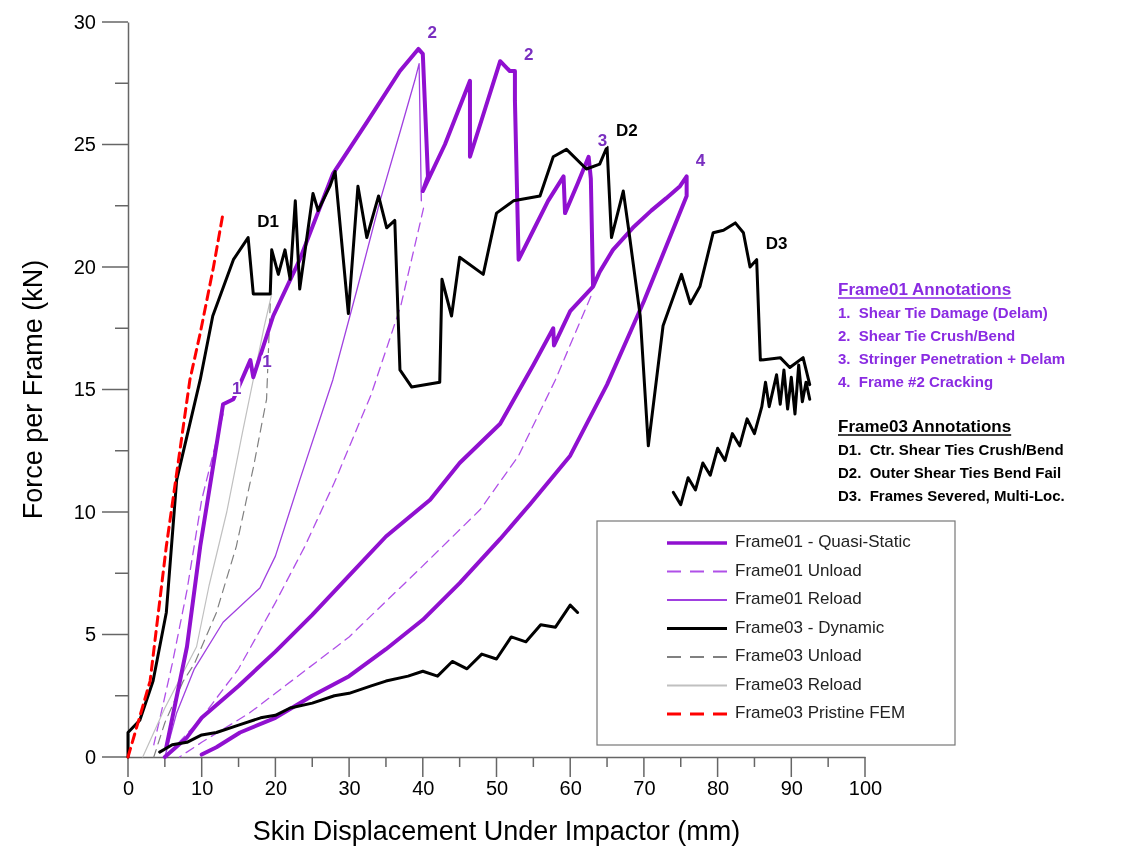  What do you see at coordinates (916, 381) in the screenshot?
I see `annotation: 4. Frame #2 Cracking` at bounding box center [916, 381].